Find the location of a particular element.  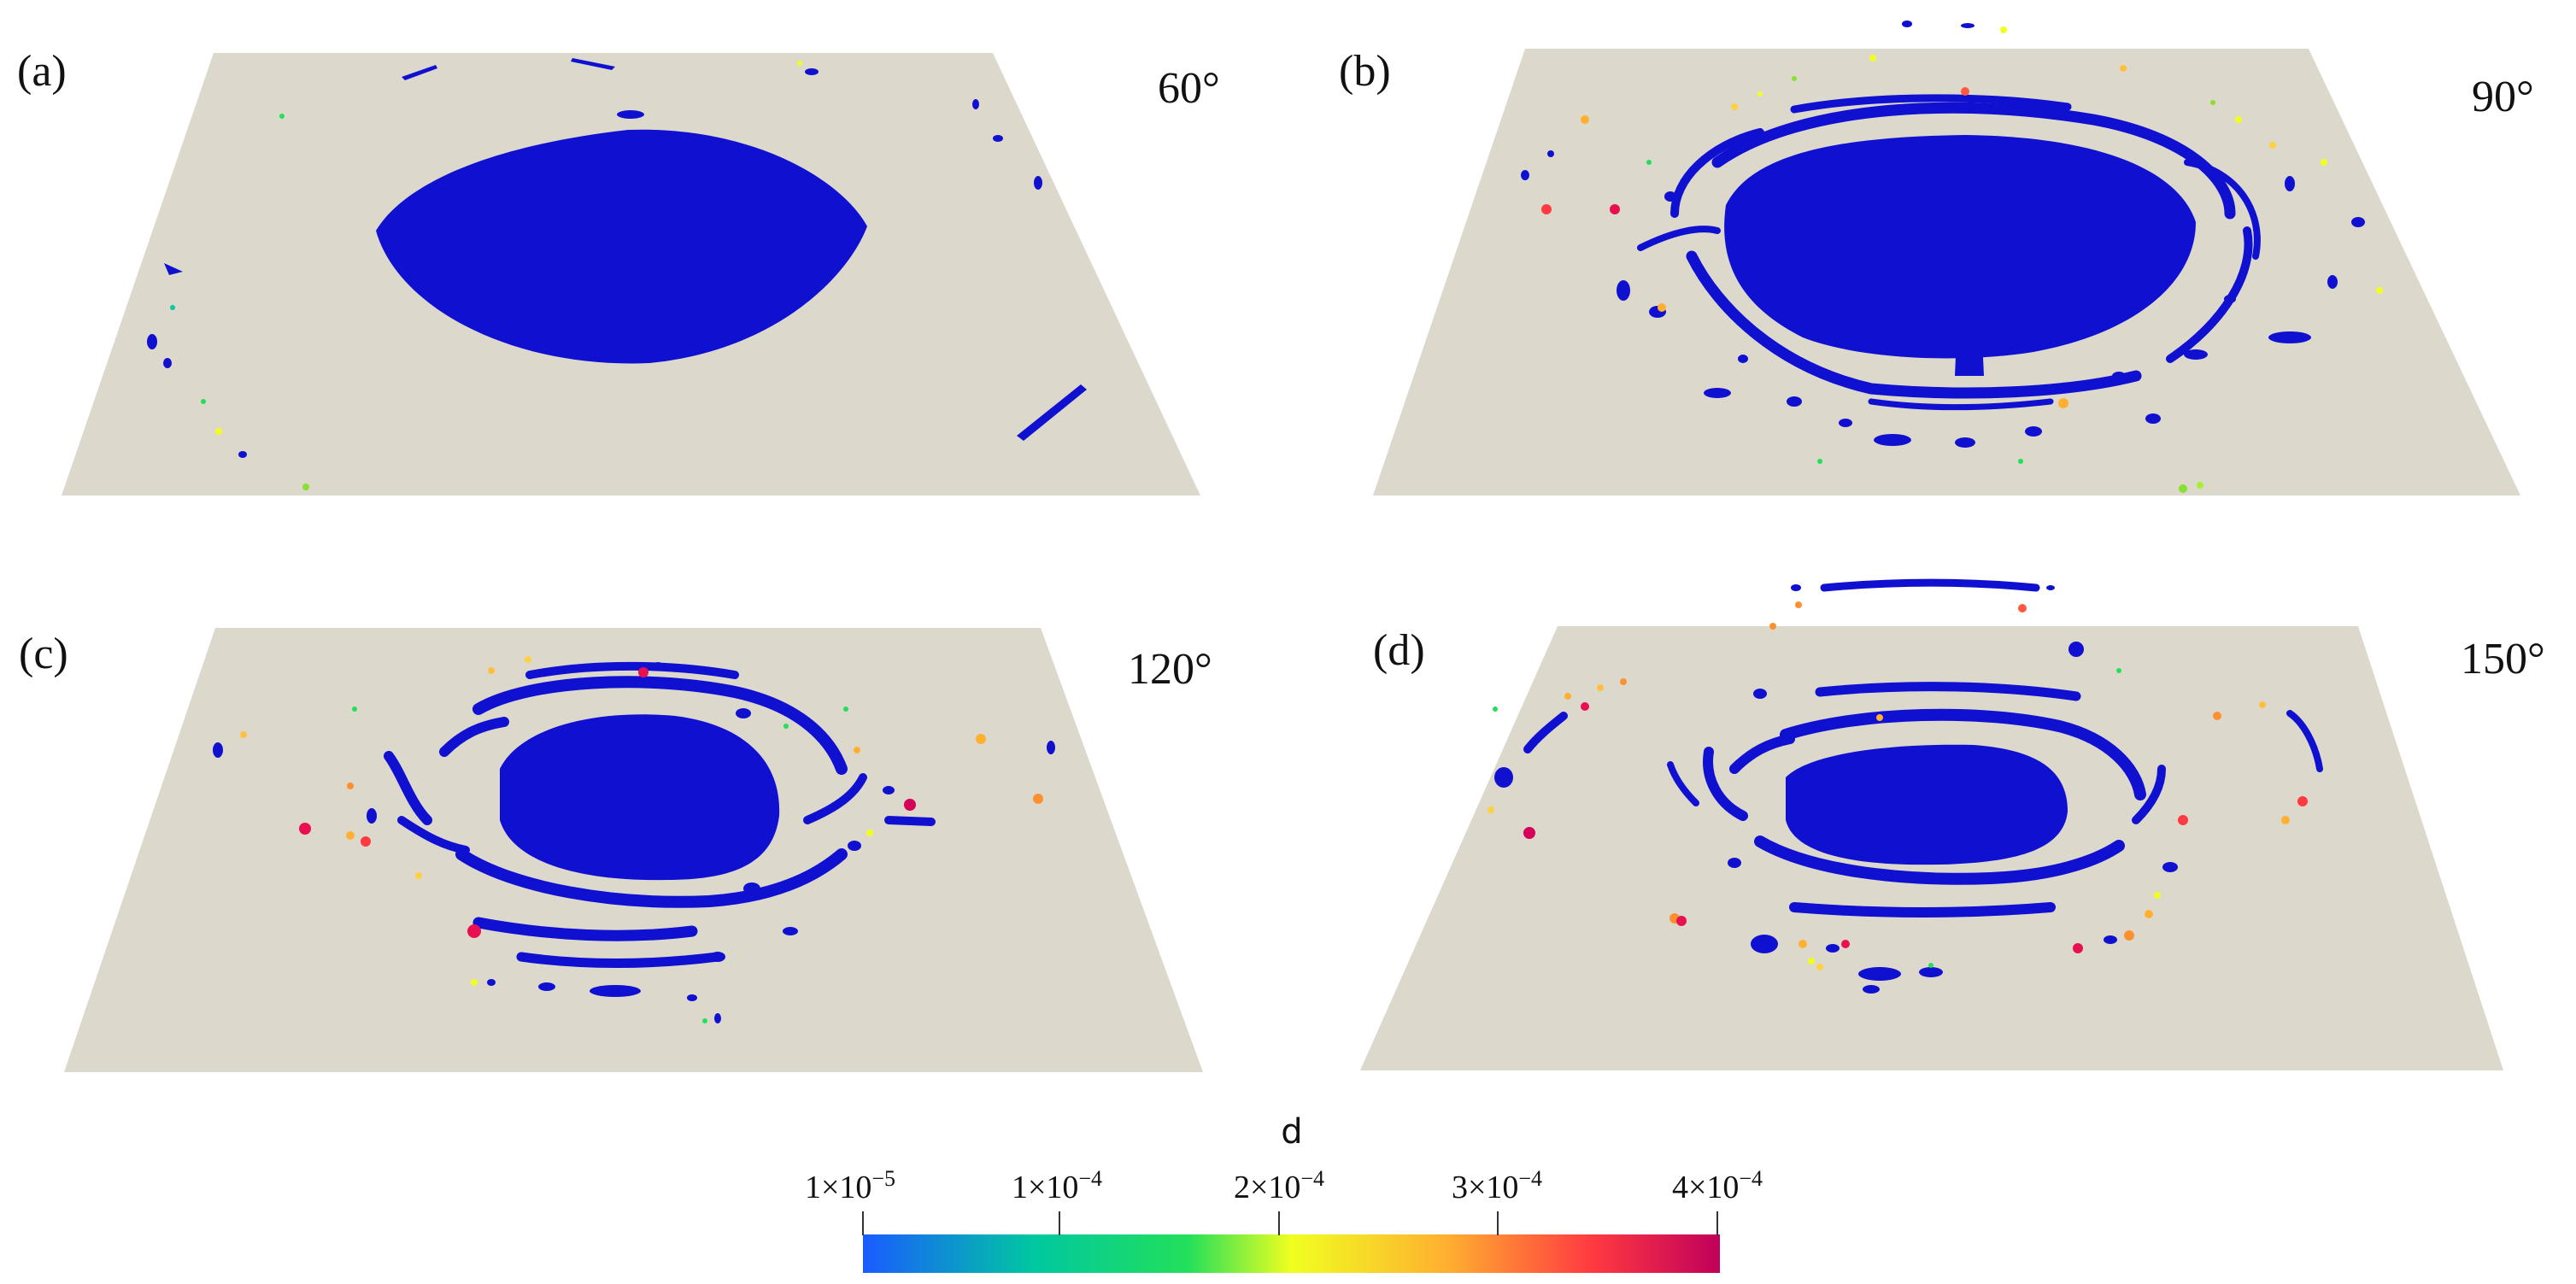

colorbar: d 1×10⁻⁵ 1×10⁻⁴ 2×10⁻⁴ 3×10⁻⁴ 4×10⁻⁴ is located at coordinates (1284, 1192).